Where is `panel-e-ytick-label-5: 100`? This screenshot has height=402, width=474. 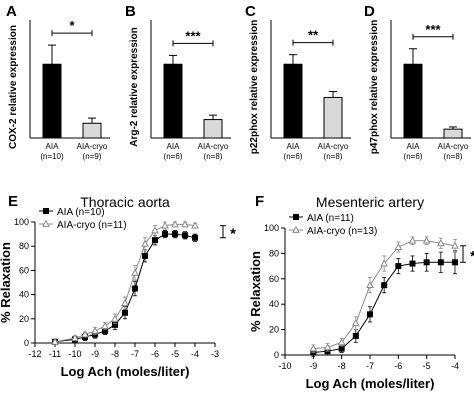
panel-e-ytick-label-5: 100 is located at coordinates (21, 222).